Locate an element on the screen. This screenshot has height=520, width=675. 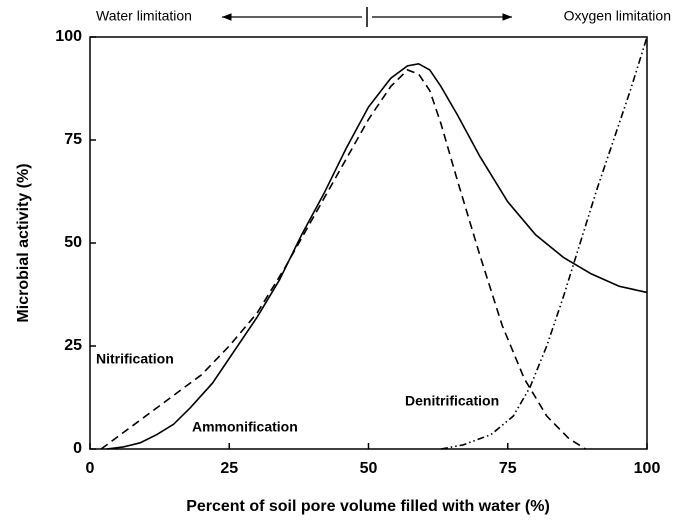
y-tick-label: 0 is located at coordinates (77, 448).